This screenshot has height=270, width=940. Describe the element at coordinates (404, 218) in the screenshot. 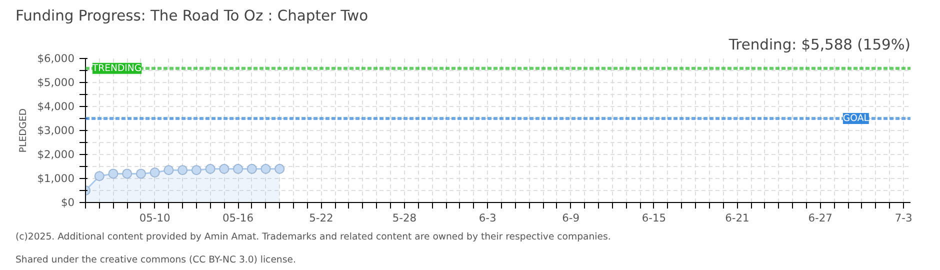

I see `x-tick-label: 5-28` at that location.